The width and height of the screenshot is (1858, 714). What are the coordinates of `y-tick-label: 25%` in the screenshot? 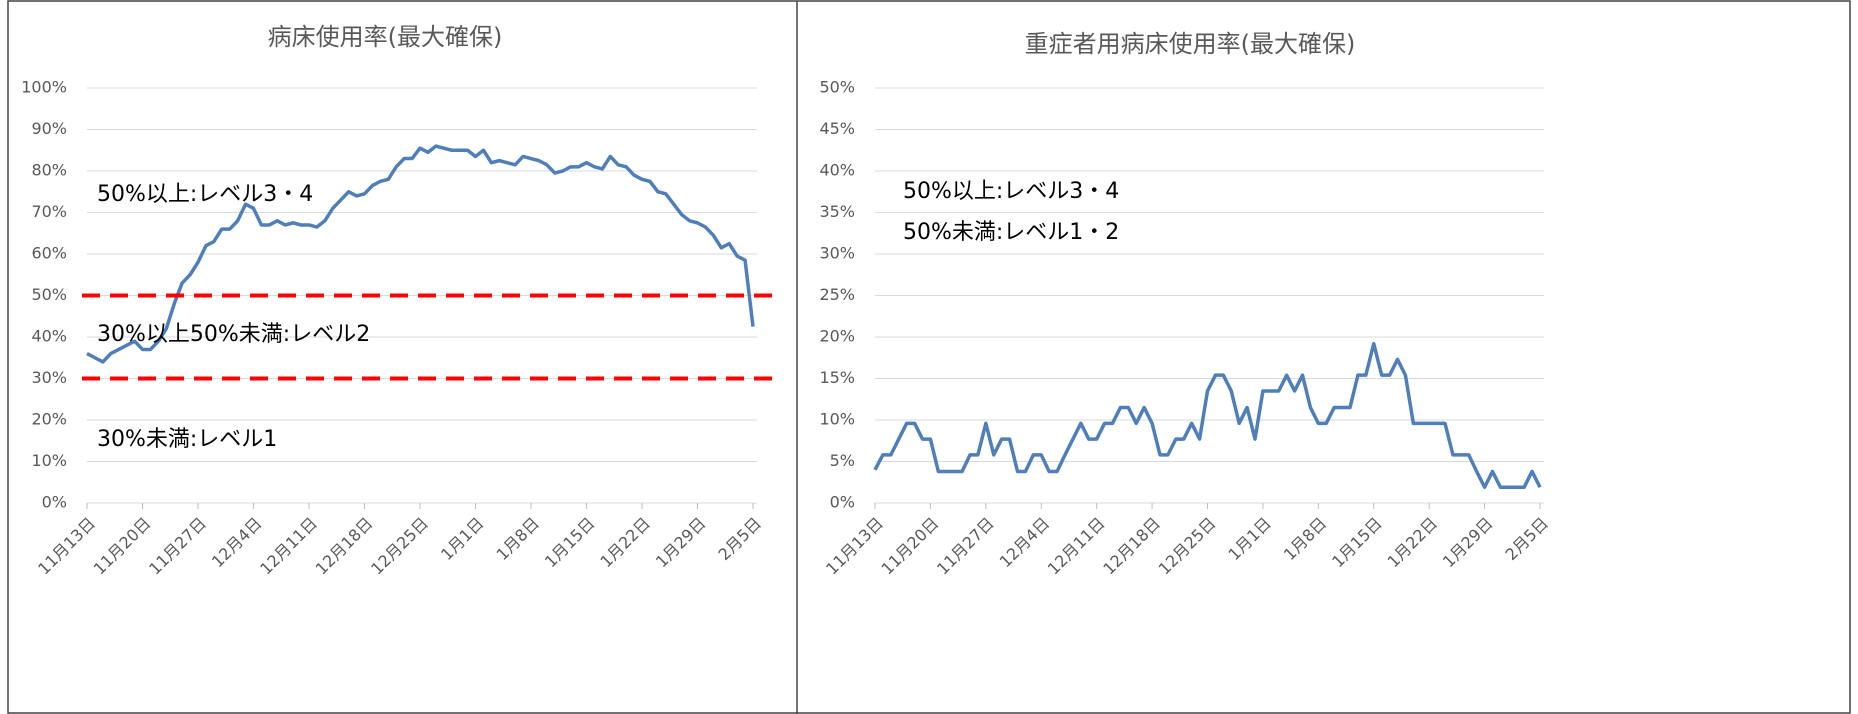 It's located at (837, 294).